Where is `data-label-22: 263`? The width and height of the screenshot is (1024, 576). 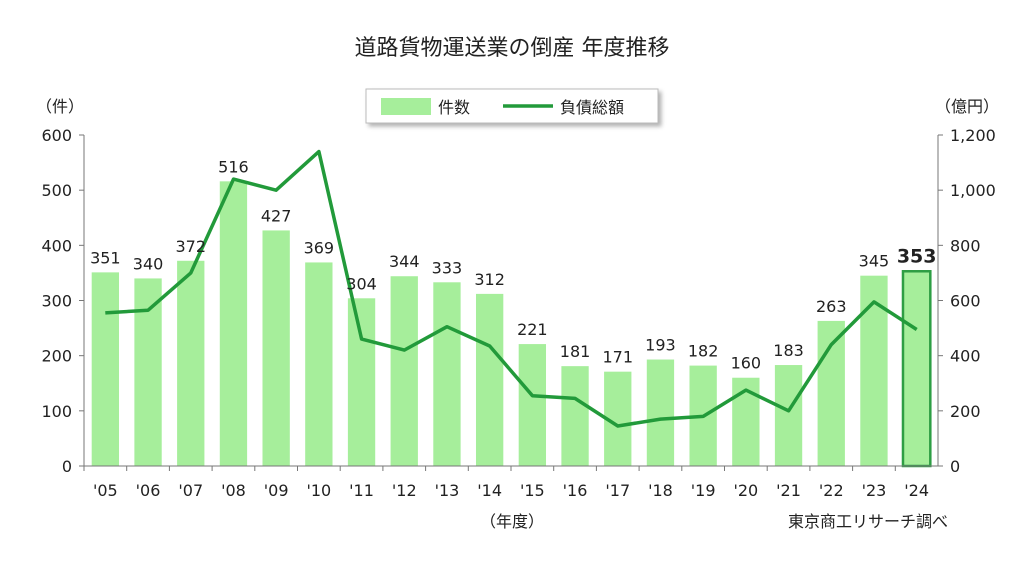
data-label-22: 263 is located at coordinates (831, 306).